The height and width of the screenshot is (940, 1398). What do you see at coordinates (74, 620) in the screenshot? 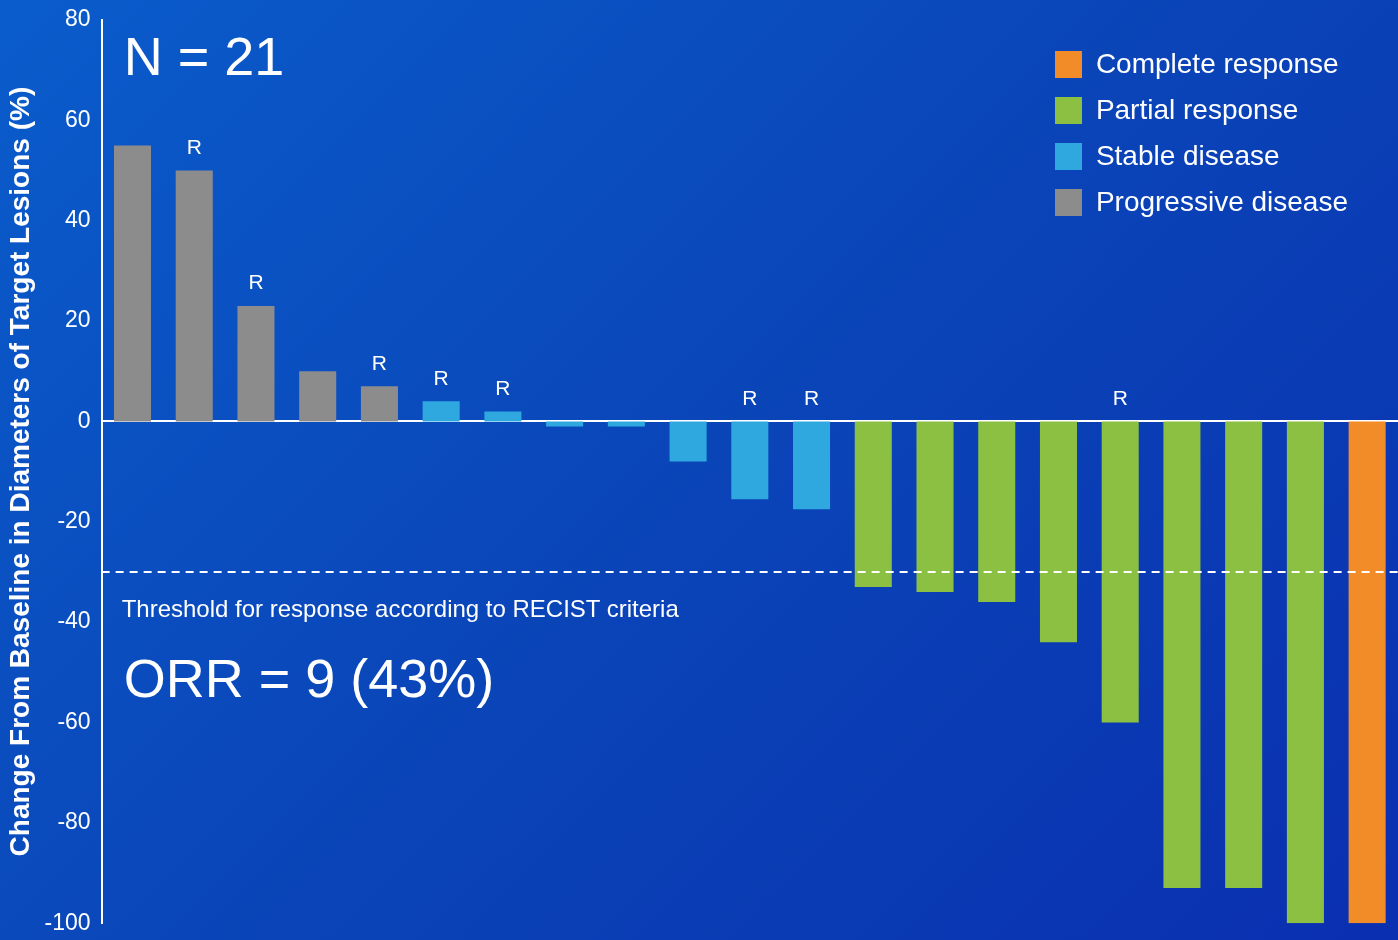
I see `y-tick-label: -40` at bounding box center [74, 620].